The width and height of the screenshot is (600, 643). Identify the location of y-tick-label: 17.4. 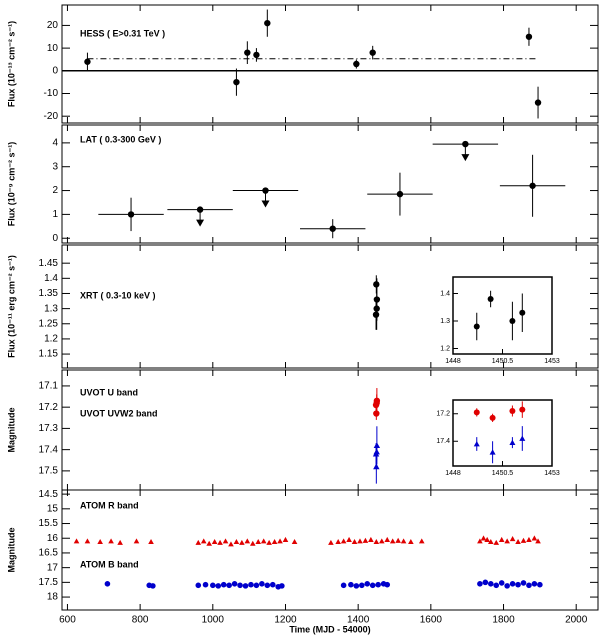
(49, 449).